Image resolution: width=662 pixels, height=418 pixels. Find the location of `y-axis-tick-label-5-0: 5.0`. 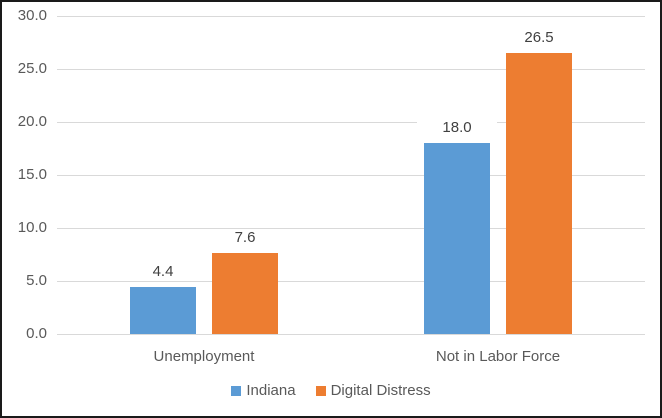

y-axis-tick-label-5-0: 5.0 is located at coordinates (36, 280).